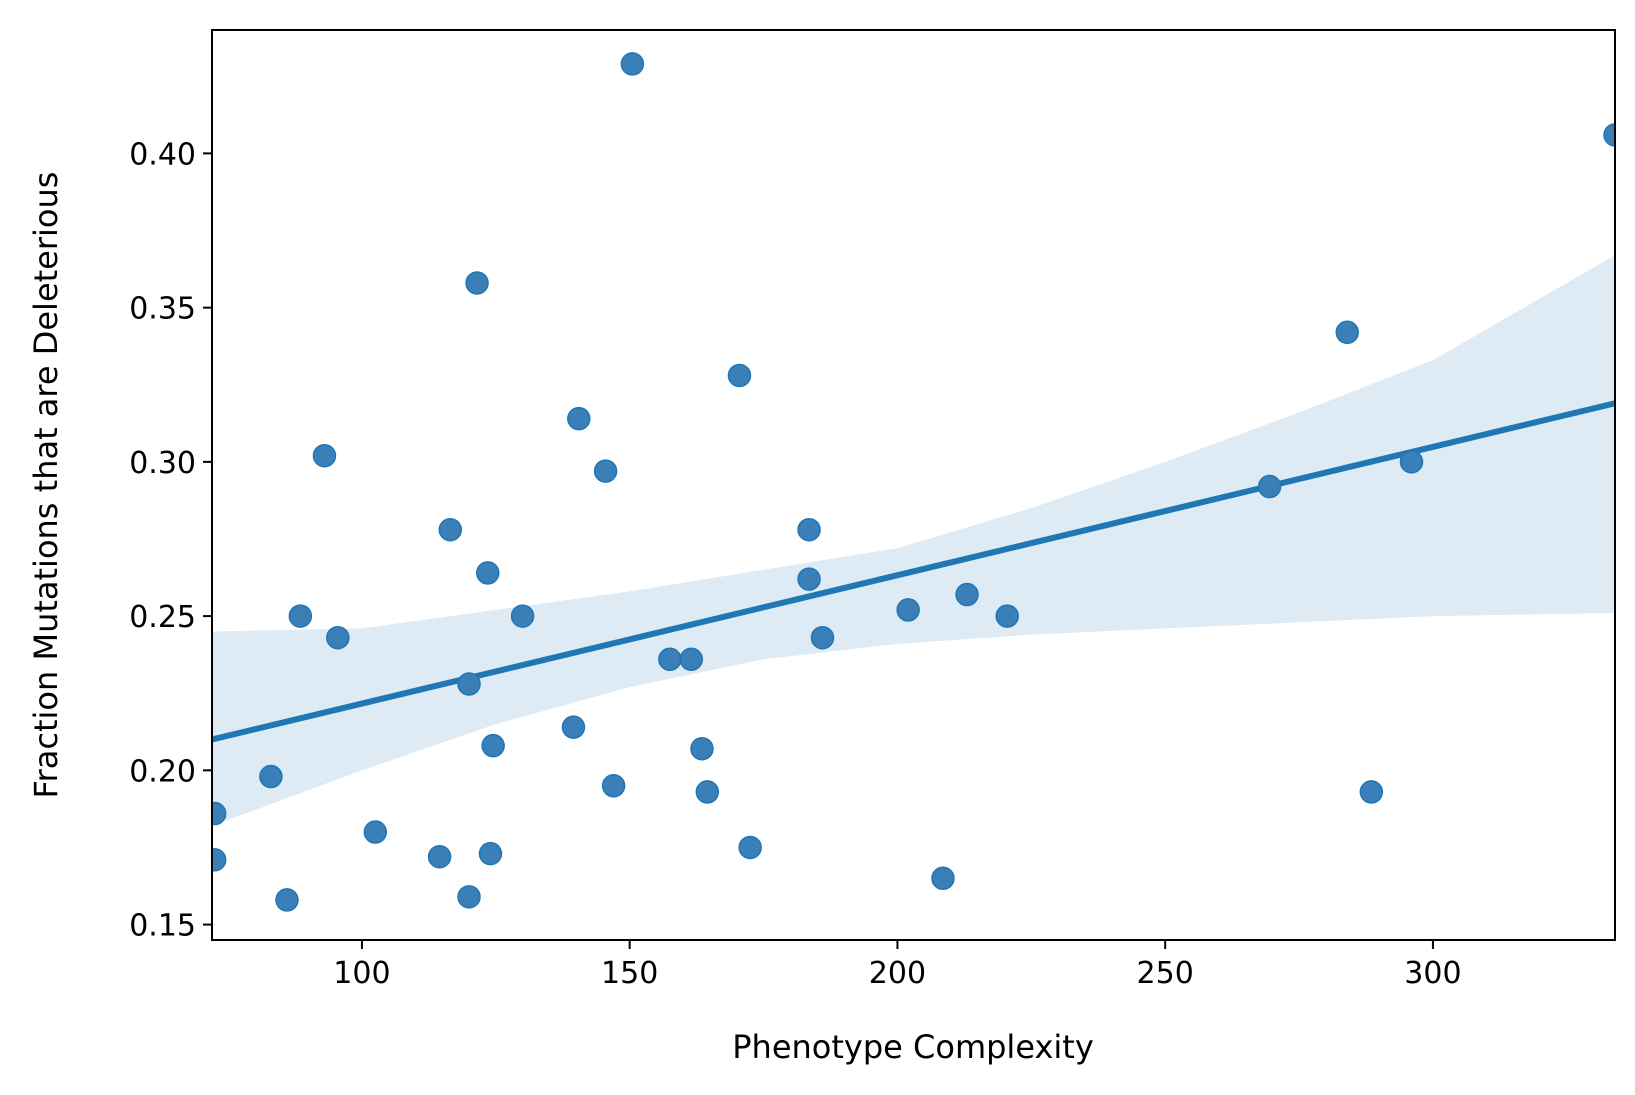 The height and width of the screenshot is (1095, 1635). What do you see at coordinates (170, 540) in the screenshot?
I see `y-axis-ticks: 0.15 0.20 0.25 0.30 0.35 0.40` at bounding box center [170, 540].